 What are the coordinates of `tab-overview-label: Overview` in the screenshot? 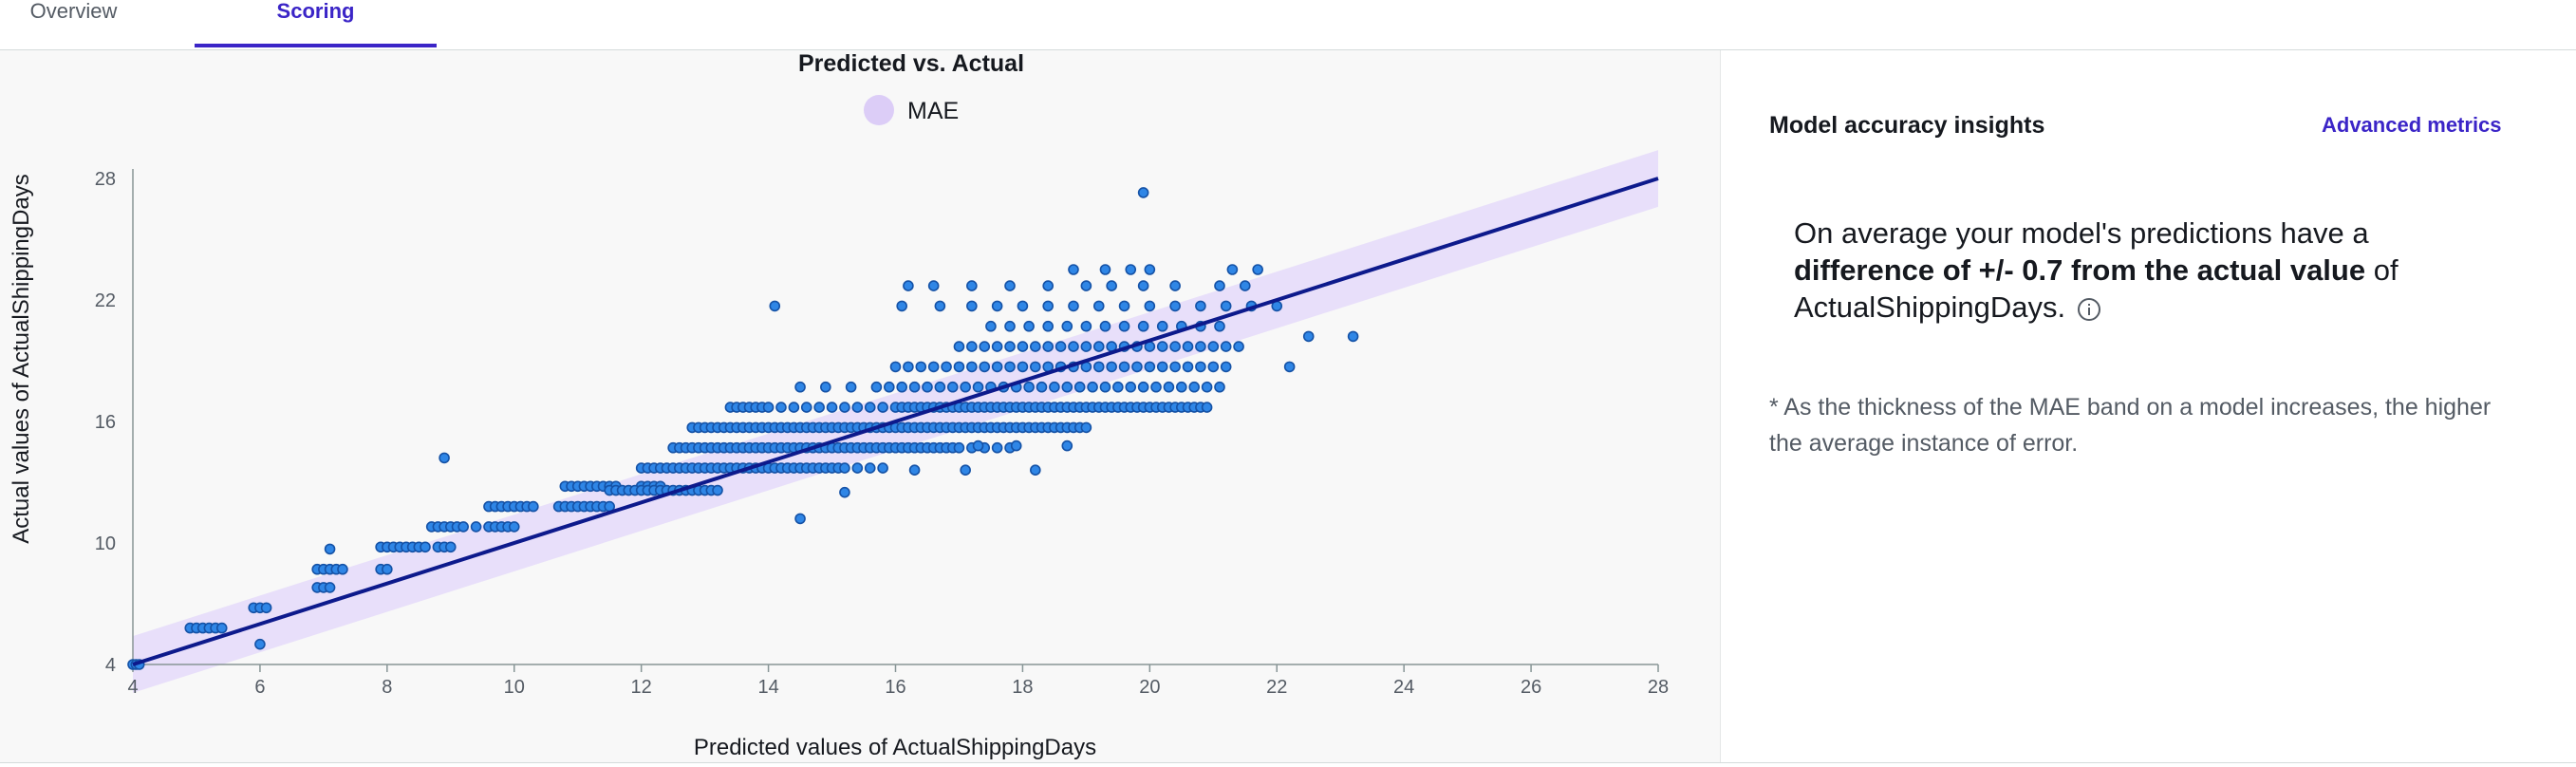 It's located at (73, 11).